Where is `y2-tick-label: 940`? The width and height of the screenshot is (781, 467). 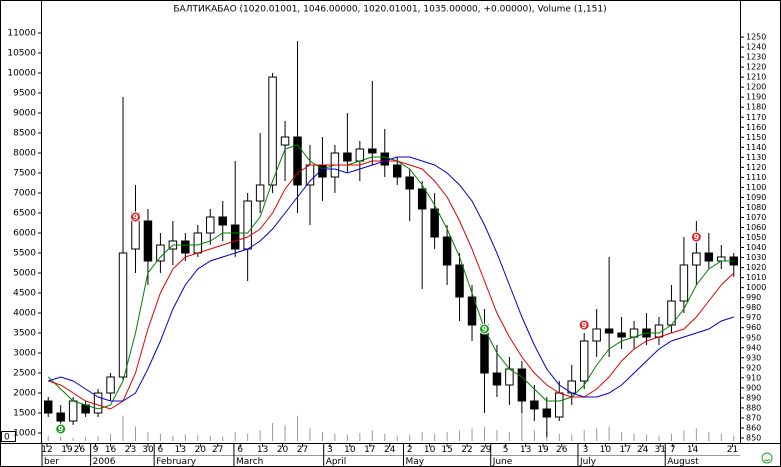
y2-tick-label: 940 is located at coordinates (753, 347).